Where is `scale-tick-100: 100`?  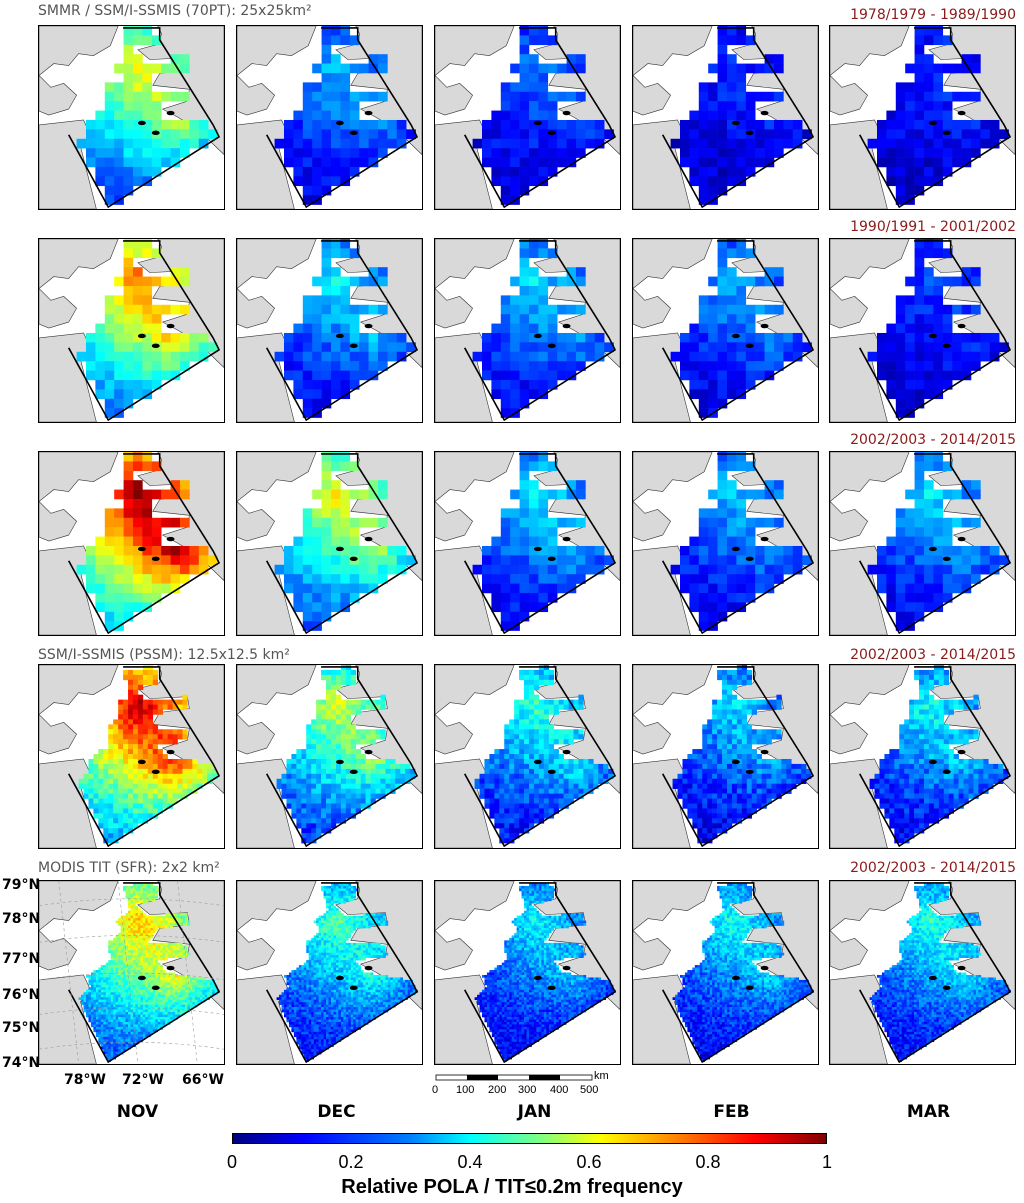 scale-tick-100: 100 is located at coordinates (465, 1090).